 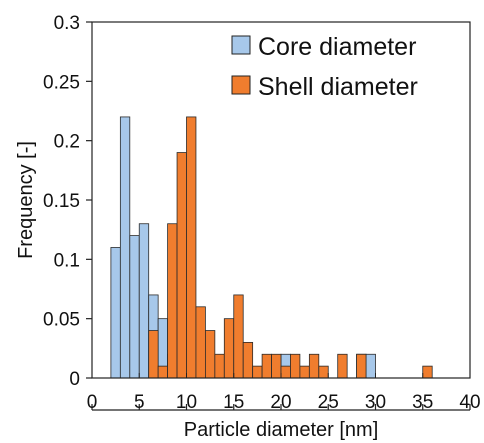 What do you see at coordinates (328, 402) in the screenshot?
I see `x-tick-label: 25` at bounding box center [328, 402].